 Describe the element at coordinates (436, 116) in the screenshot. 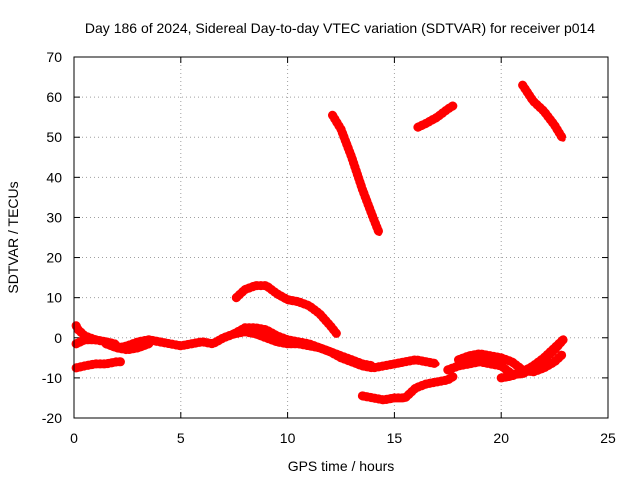

I see `series-arc-i-markers` at that location.